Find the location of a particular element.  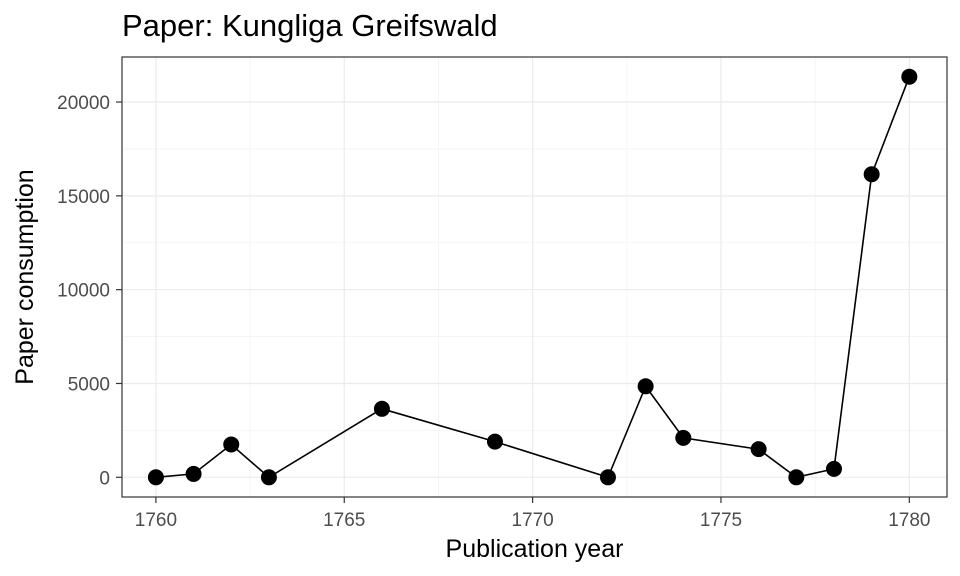

y-tick-label: 20000 is located at coordinates (83, 103).